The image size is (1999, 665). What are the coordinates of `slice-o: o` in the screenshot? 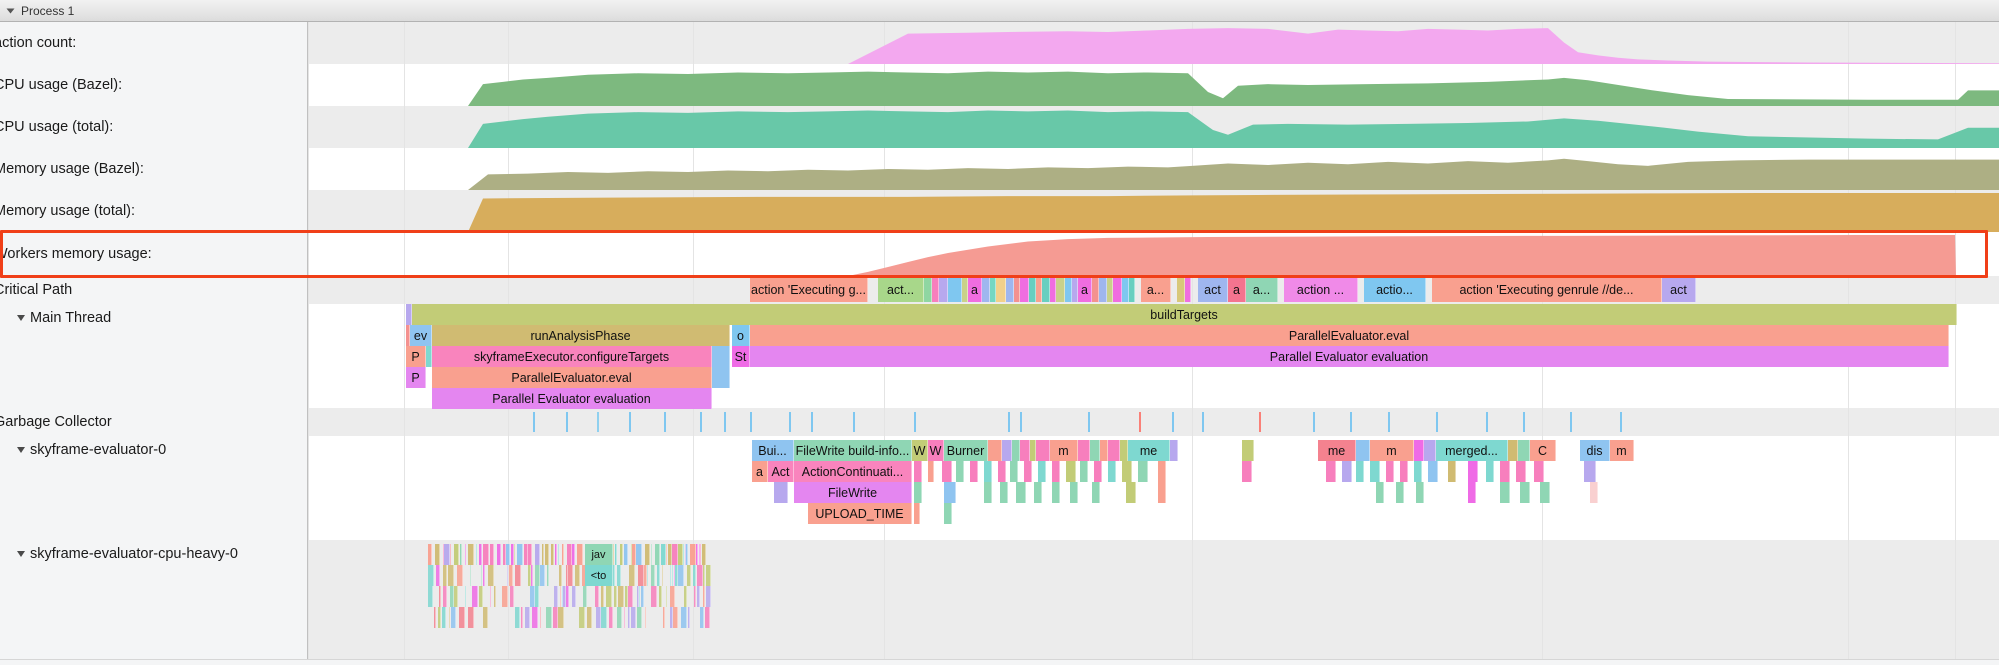 It's located at (741, 335).